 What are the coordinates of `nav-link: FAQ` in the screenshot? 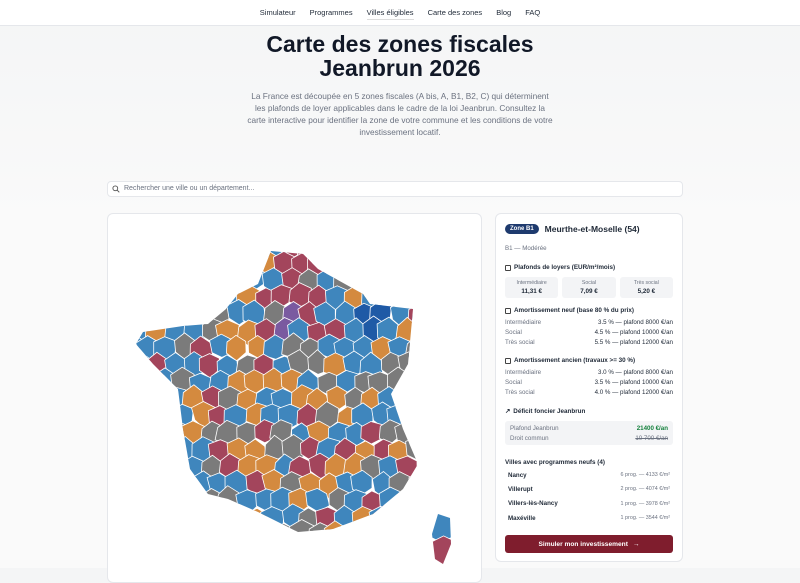 It's located at (533, 12).